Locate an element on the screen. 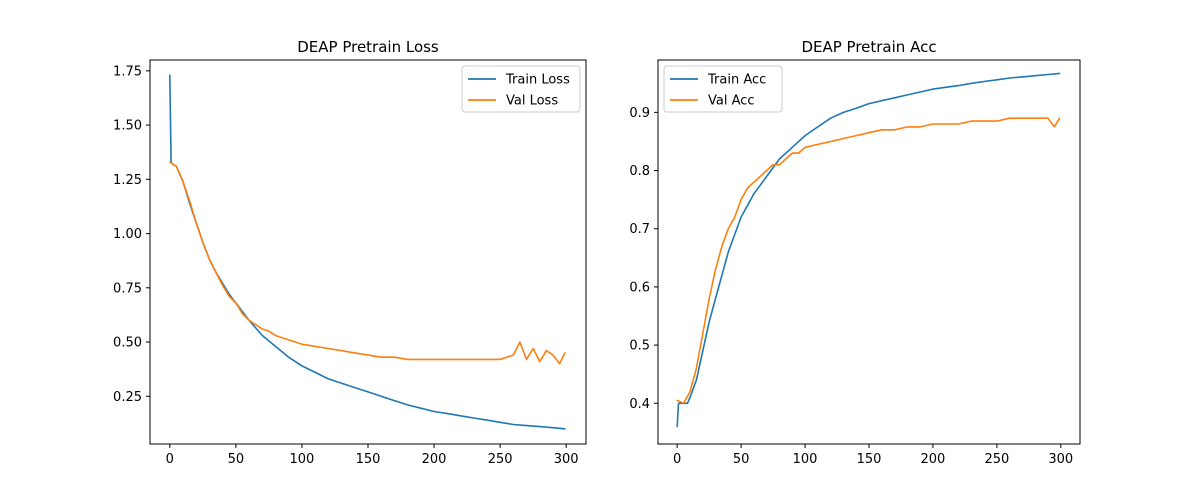 The height and width of the screenshot is (500, 1200). y-tick-label: 0.50 is located at coordinates (127, 343).